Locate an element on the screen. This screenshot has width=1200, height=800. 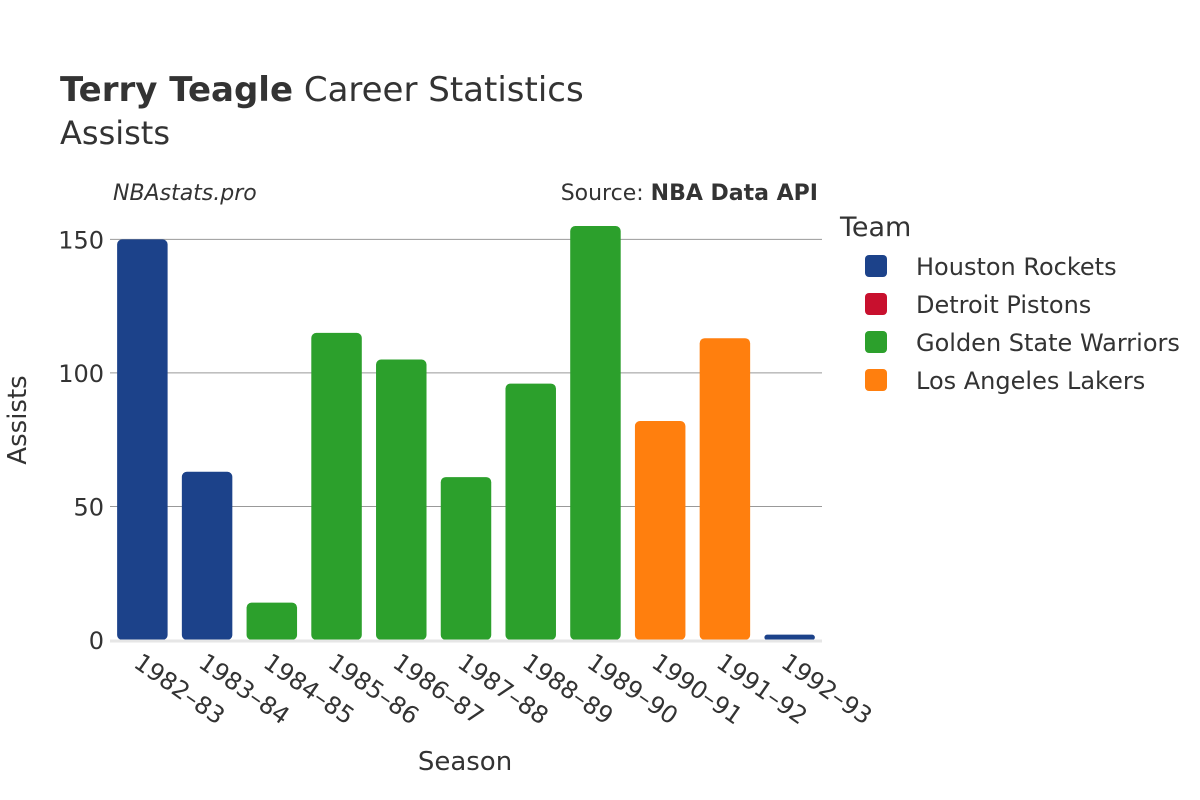
legend-item-label: Detroit Pistons is located at coordinates (1003, 305).